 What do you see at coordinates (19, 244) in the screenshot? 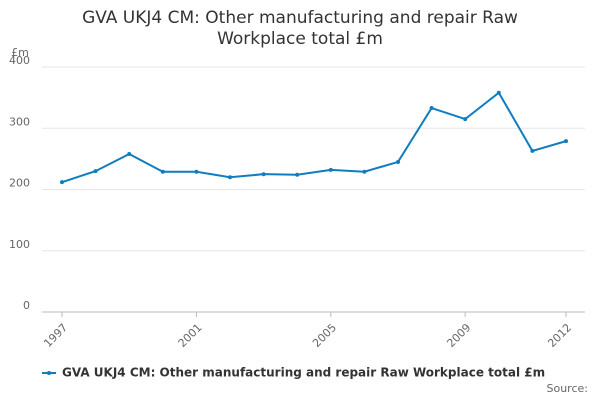
I see `y-tick-label: 100` at bounding box center [19, 244].